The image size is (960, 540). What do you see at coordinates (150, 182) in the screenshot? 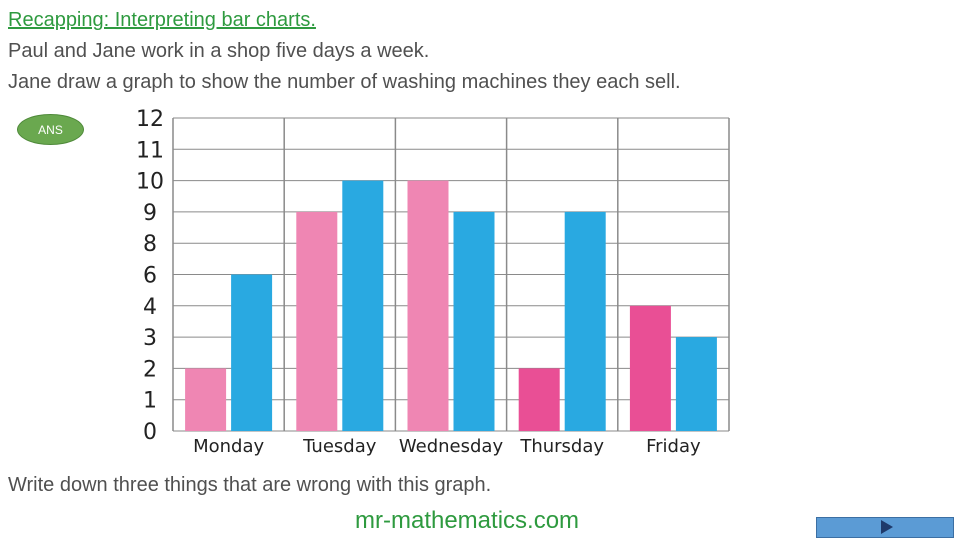
I see `y-tick-label: 10` at bounding box center [150, 182].